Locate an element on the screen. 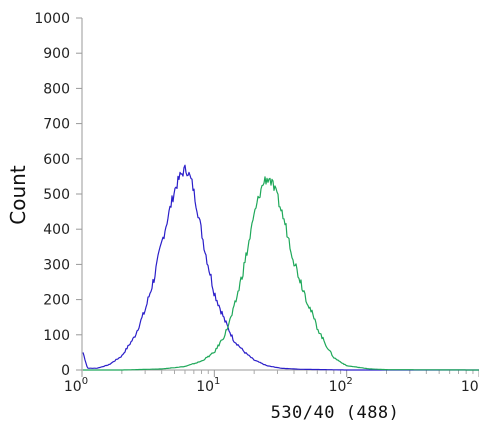 The width and height of the screenshot is (479, 430). y-axis-label: Count is located at coordinates (18, 195).